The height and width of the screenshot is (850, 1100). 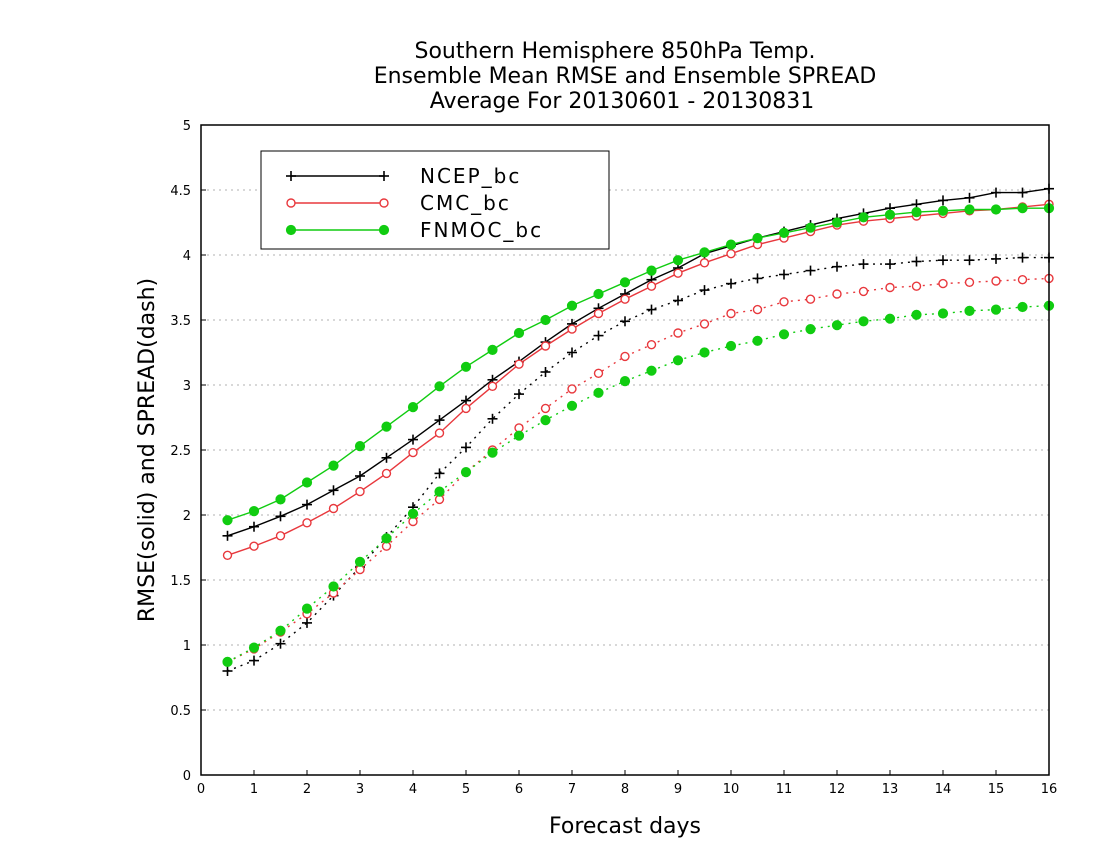 What do you see at coordinates (470, 176) in the screenshot?
I see `legend-label: NCEP_bc` at bounding box center [470, 176].